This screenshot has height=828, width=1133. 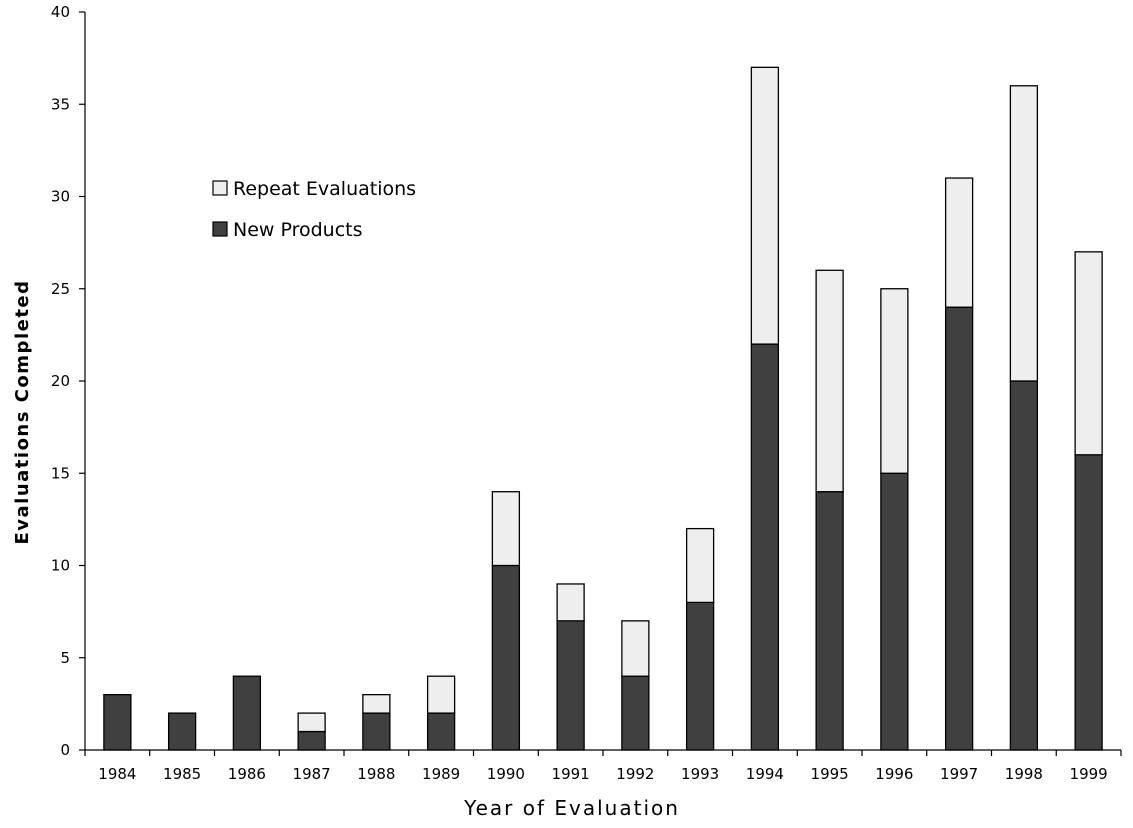 What do you see at coordinates (506, 657) in the screenshot?
I see `bar-new-products-1990` at bounding box center [506, 657].